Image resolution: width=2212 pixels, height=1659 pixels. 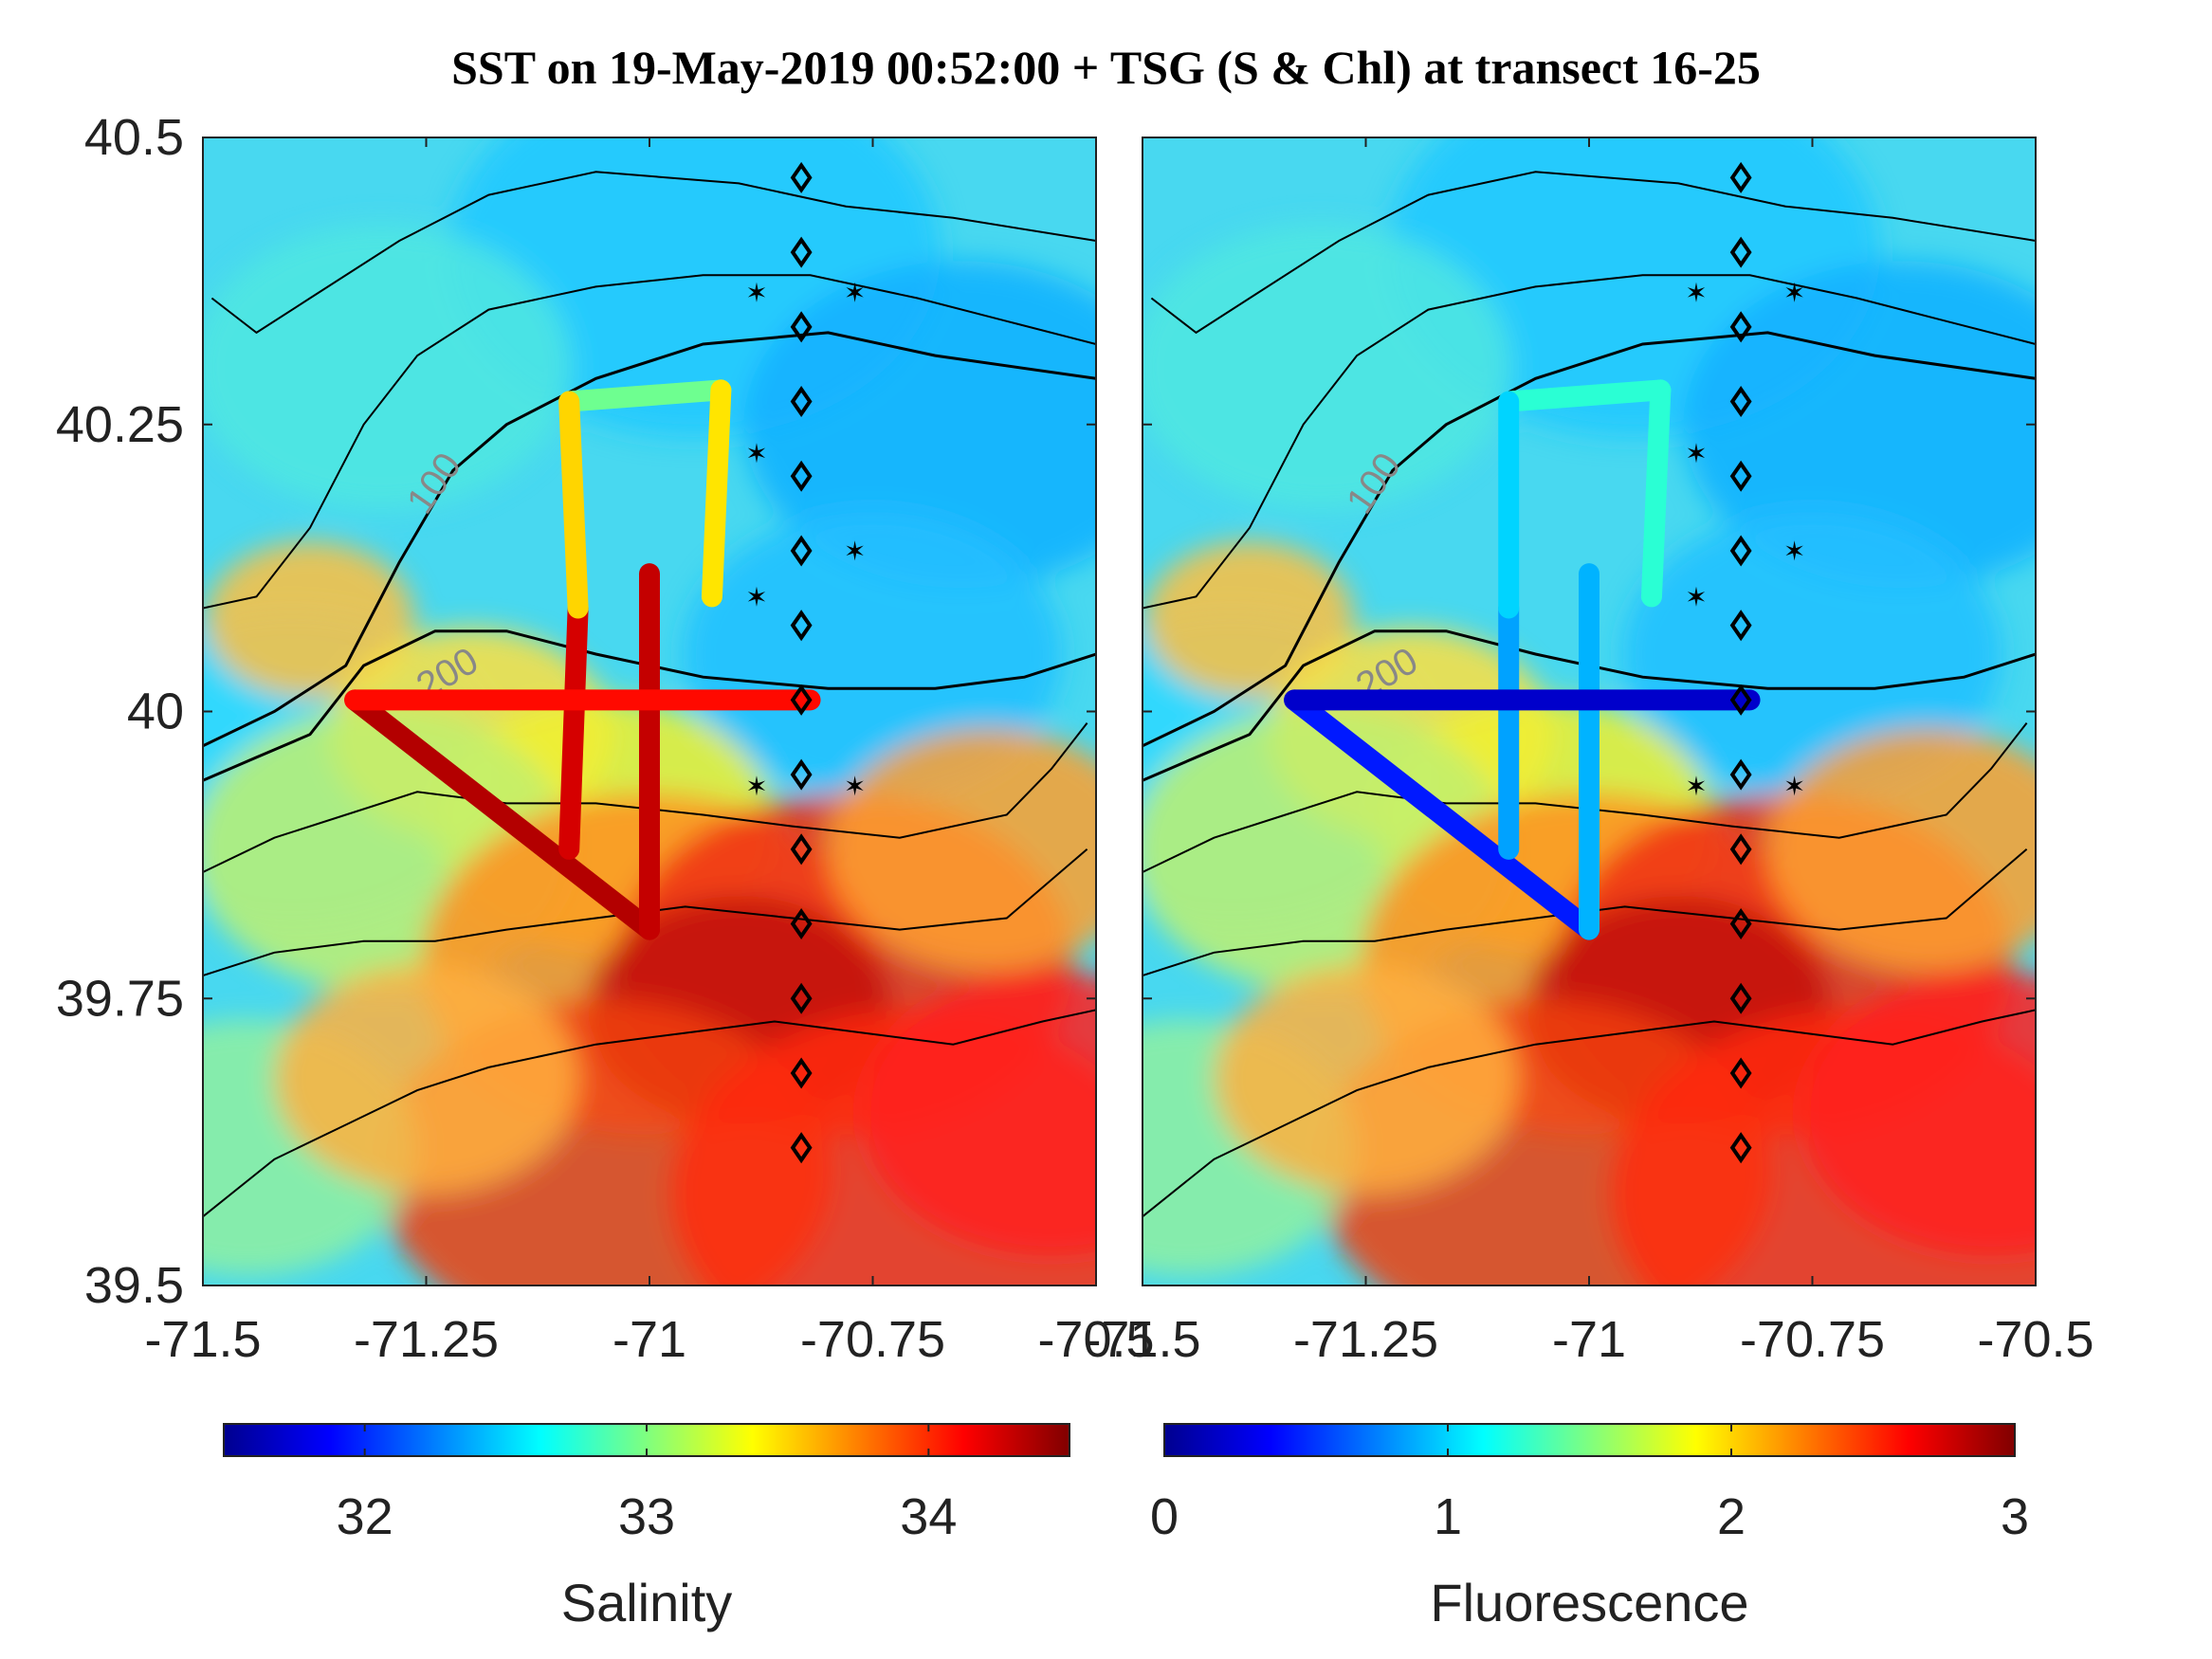 I want to click on y-tick-label: 39.5, so click(x=134, y=1285).